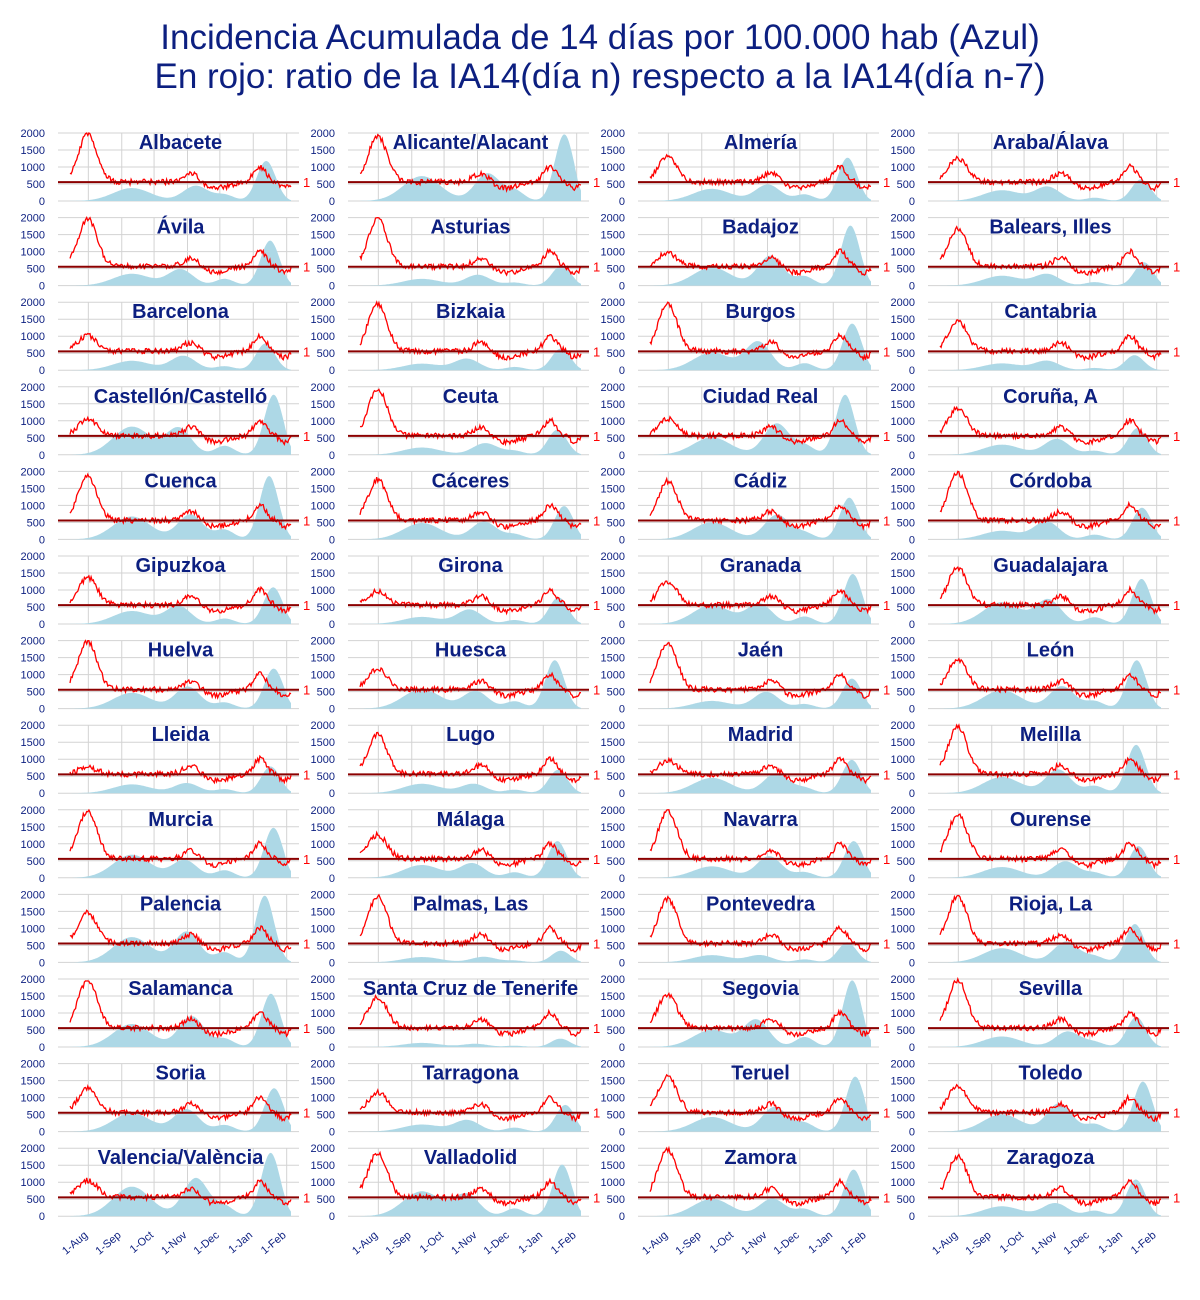 The width and height of the screenshot is (1200, 1300). I want to click on x-tick-label: 1-Aug, so click(655, 1243).